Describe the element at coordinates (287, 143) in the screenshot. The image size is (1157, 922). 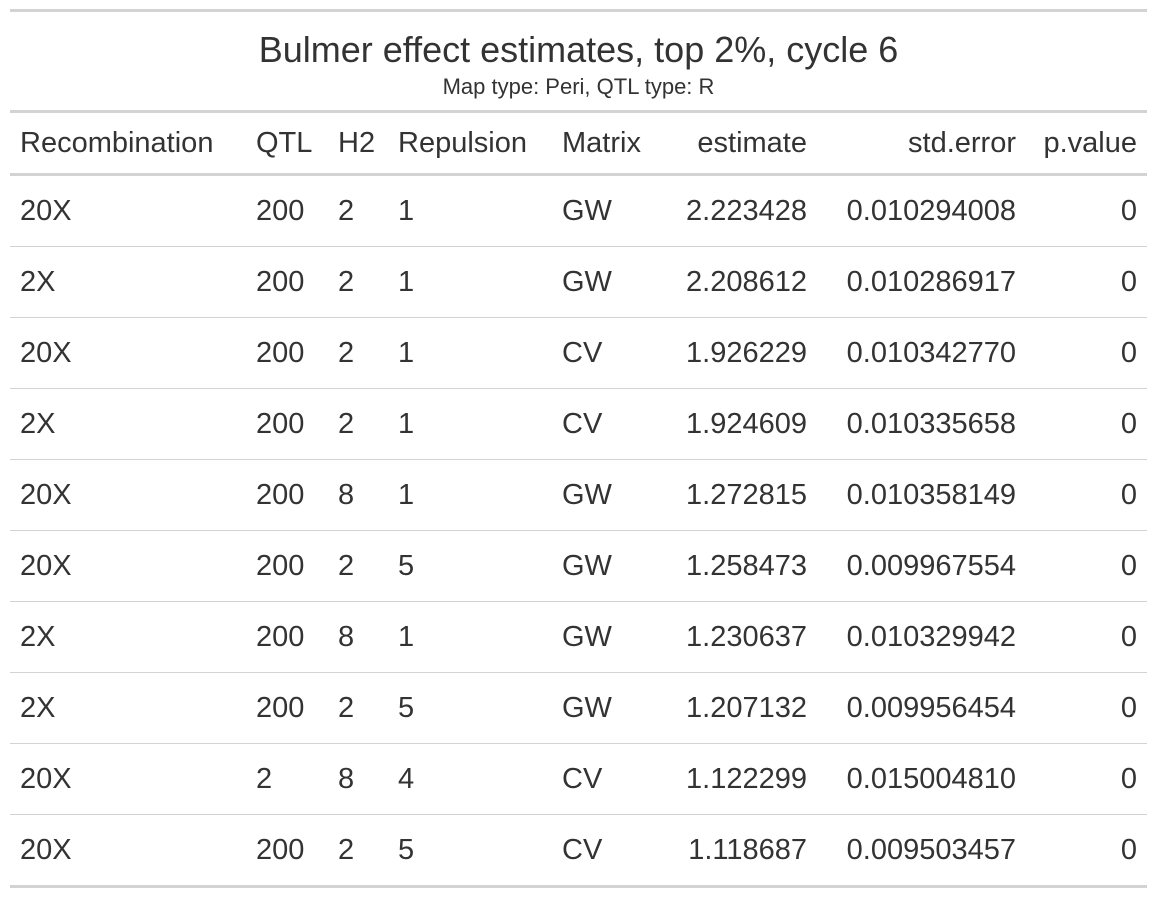
I see `column-header-qtl: QTL` at that location.